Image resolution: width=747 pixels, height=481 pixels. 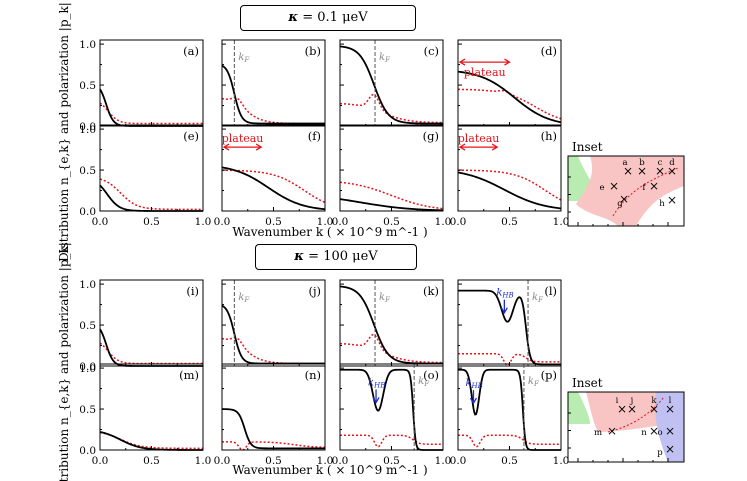 I want to click on panel-label-l: (l), so click(x=550, y=291).